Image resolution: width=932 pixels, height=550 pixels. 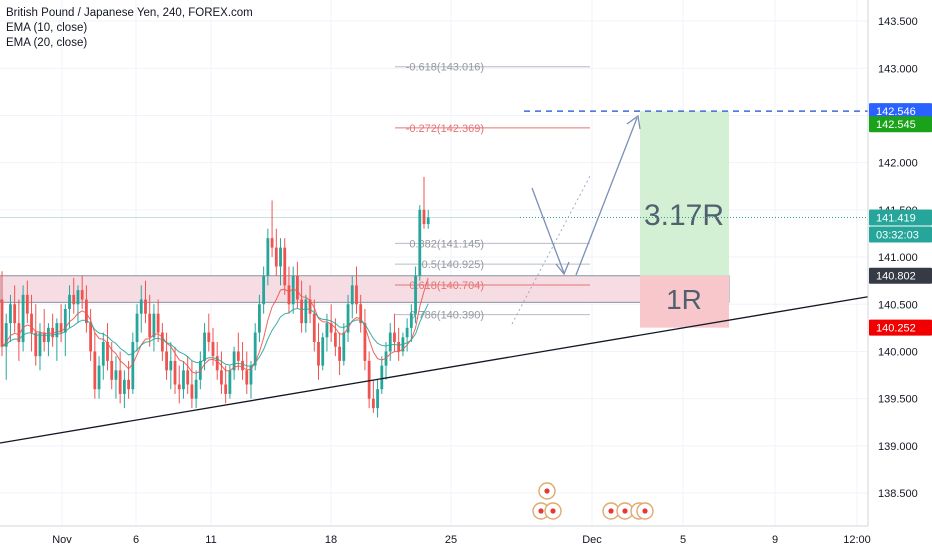 What do you see at coordinates (593, 501) in the screenshot?
I see `economic-events` at bounding box center [593, 501].